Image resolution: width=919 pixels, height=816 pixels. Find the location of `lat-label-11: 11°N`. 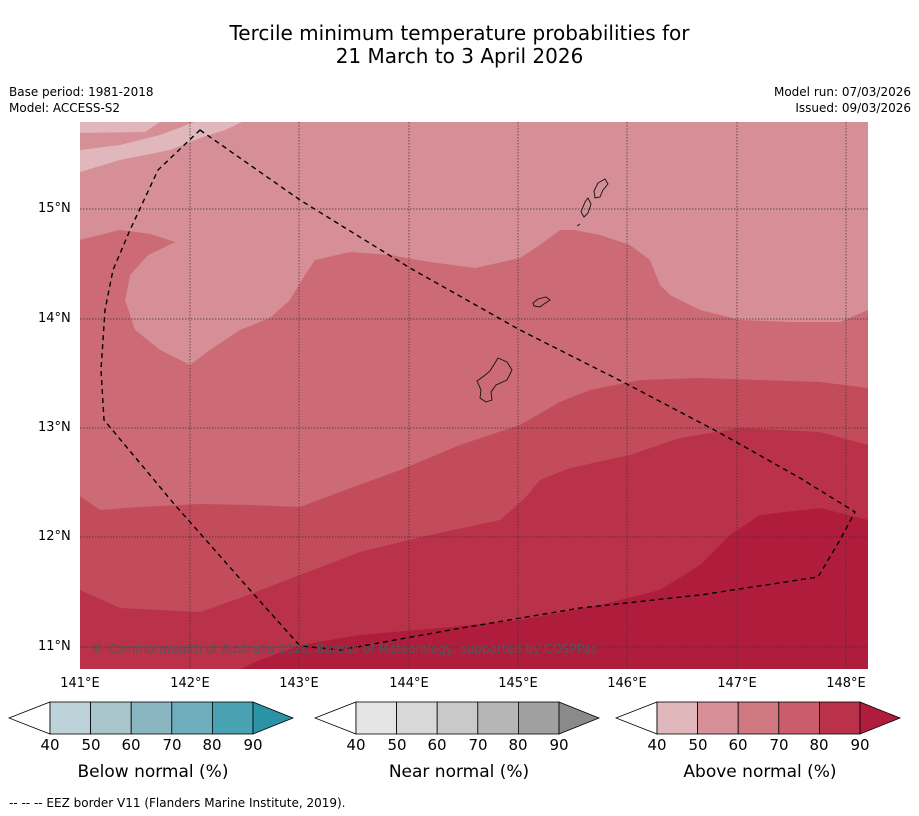

lat-label-11: 11°N is located at coordinates (54, 646).